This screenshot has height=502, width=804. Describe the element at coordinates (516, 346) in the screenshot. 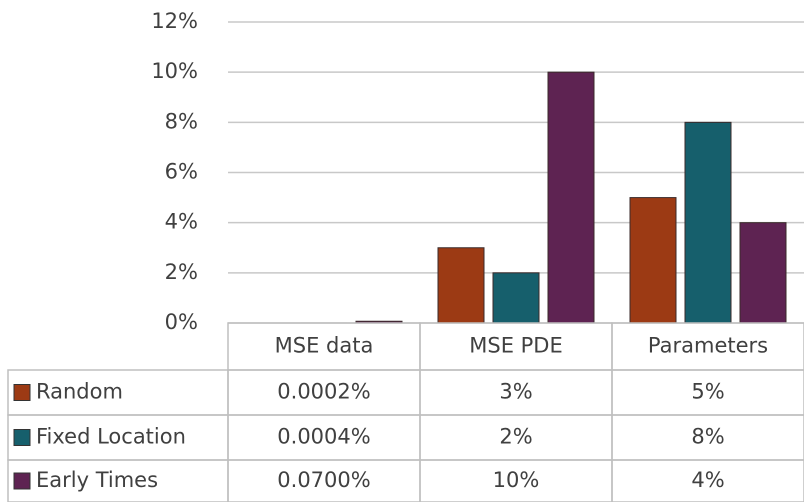

I see `x-tick-label: MSE PDE` at that location.